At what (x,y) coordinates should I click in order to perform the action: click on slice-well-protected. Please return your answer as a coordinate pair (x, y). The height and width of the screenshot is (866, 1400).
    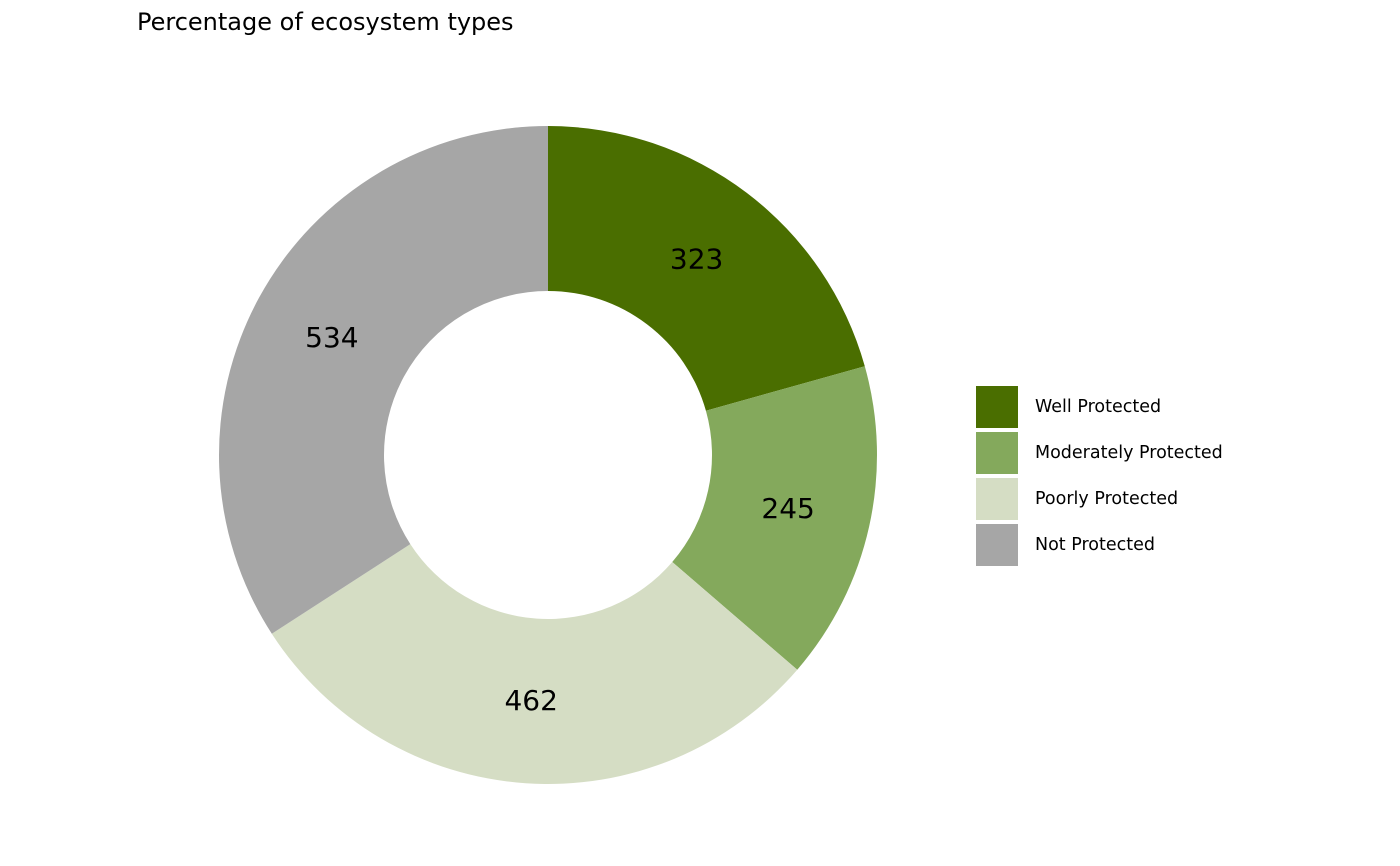
    Looking at the image, I should click on (706, 268).